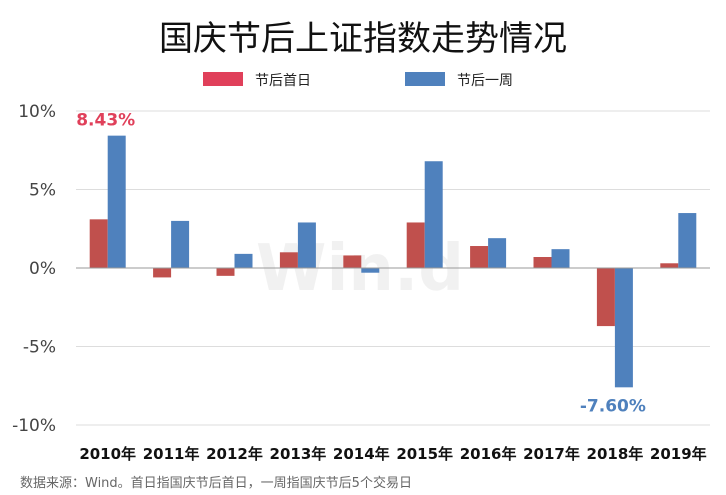  I want to click on x-tick-label: 2012年, so click(234, 454).